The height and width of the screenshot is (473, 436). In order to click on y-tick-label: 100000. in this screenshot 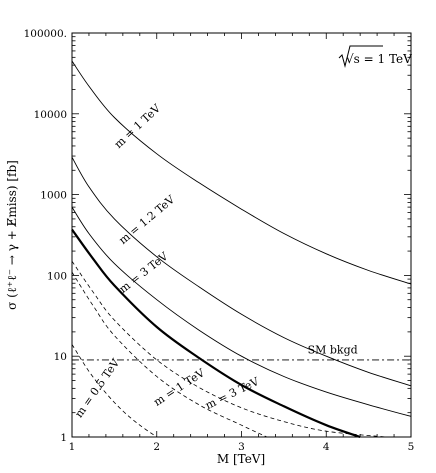, I will do `click(45, 34)`.